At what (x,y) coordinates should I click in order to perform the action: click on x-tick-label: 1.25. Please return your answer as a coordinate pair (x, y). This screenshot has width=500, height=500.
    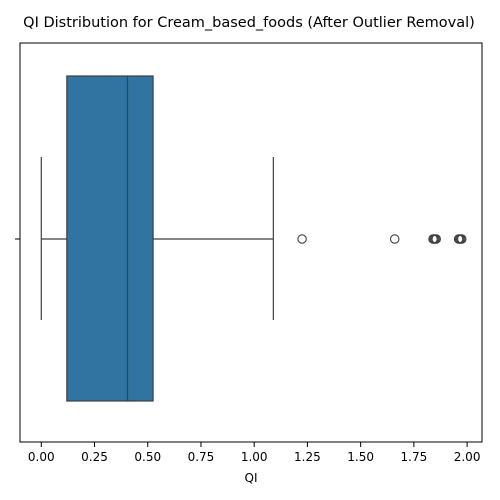
    Looking at the image, I should click on (307, 457).